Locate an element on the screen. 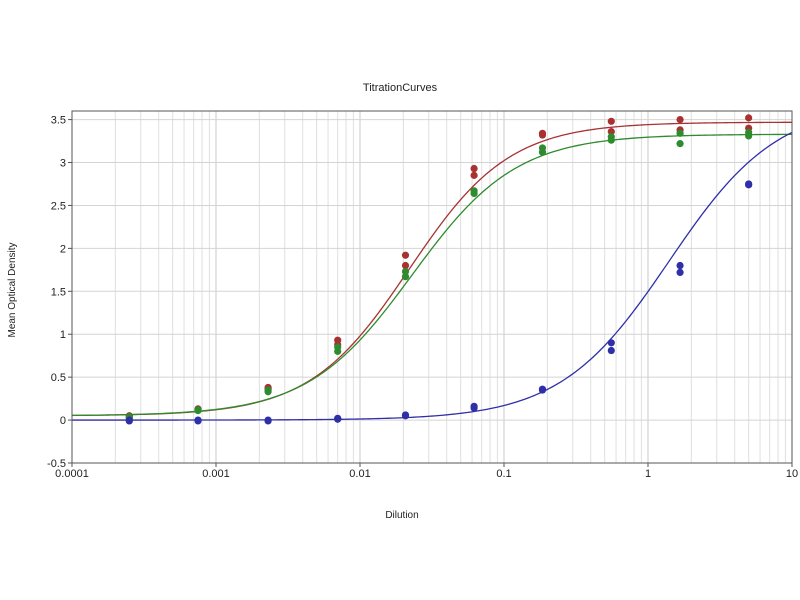 The height and width of the screenshot is (600, 800). y-tick-label: -0.5 is located at coordinates (56, 464).